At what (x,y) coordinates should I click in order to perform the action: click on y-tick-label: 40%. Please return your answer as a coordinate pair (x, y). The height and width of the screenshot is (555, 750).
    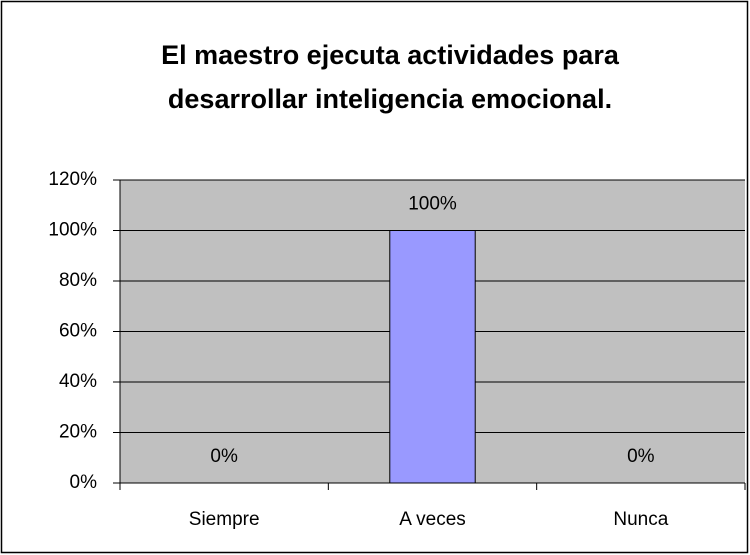
    Looking at the image, I should click on (78, 381).